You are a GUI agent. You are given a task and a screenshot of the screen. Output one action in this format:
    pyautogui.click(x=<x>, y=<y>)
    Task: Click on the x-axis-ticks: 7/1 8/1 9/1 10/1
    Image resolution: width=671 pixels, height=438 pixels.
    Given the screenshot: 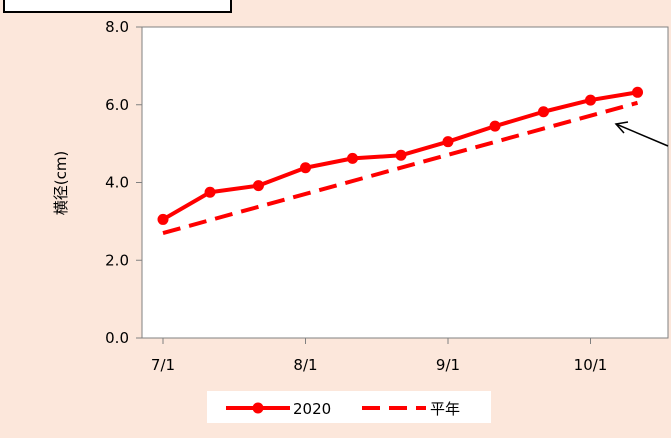 What is the action you would take?
    pyautogui.click(x=379, y=356)
    